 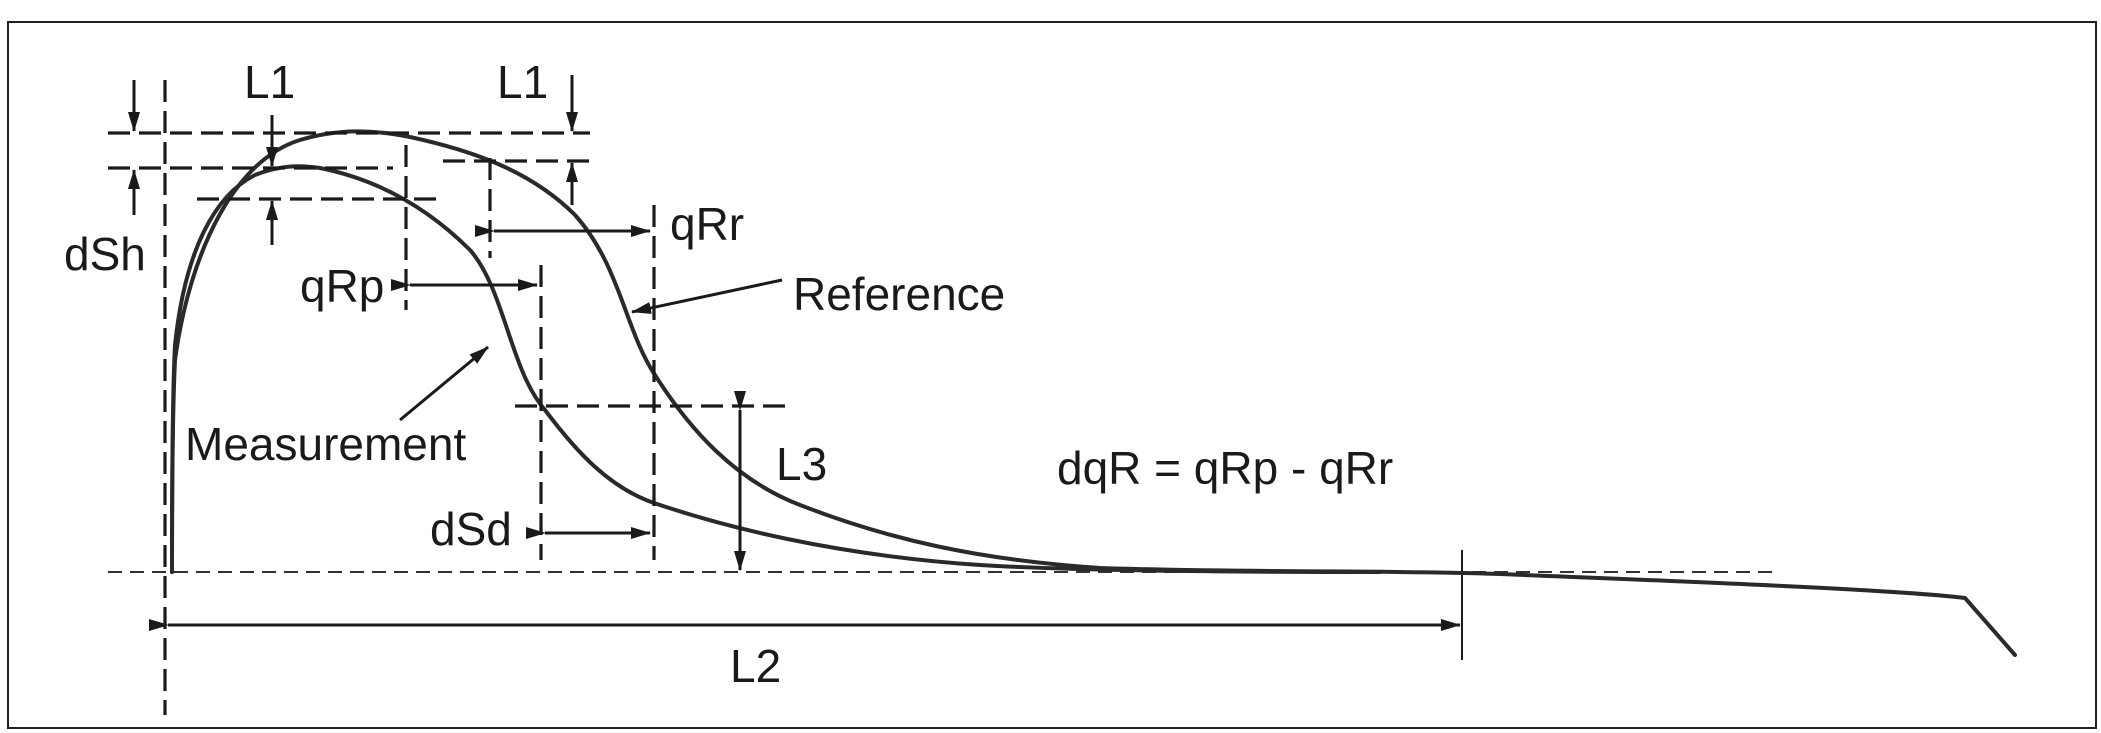 What do you see at coordinates (755, 666) in the screenshot?
I see `label-l2: L2` at bounding box center [755, 666].